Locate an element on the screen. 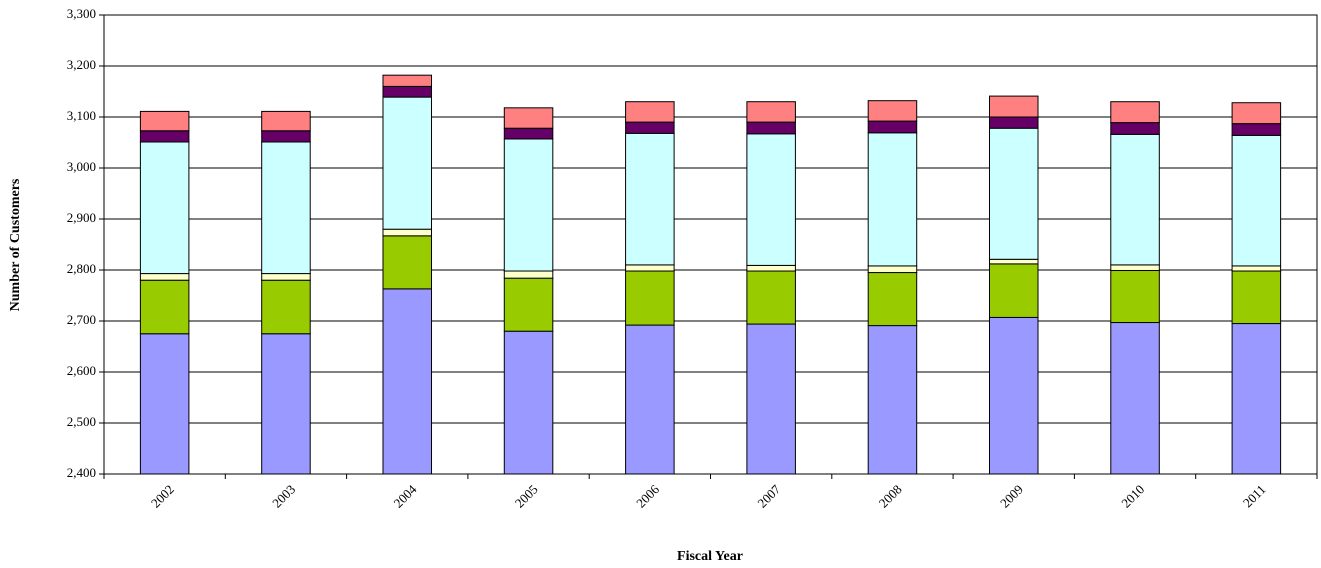 This screenshot has width=1321, height=568. x-tick-label: 2006 is located at coordinates (647, 495).